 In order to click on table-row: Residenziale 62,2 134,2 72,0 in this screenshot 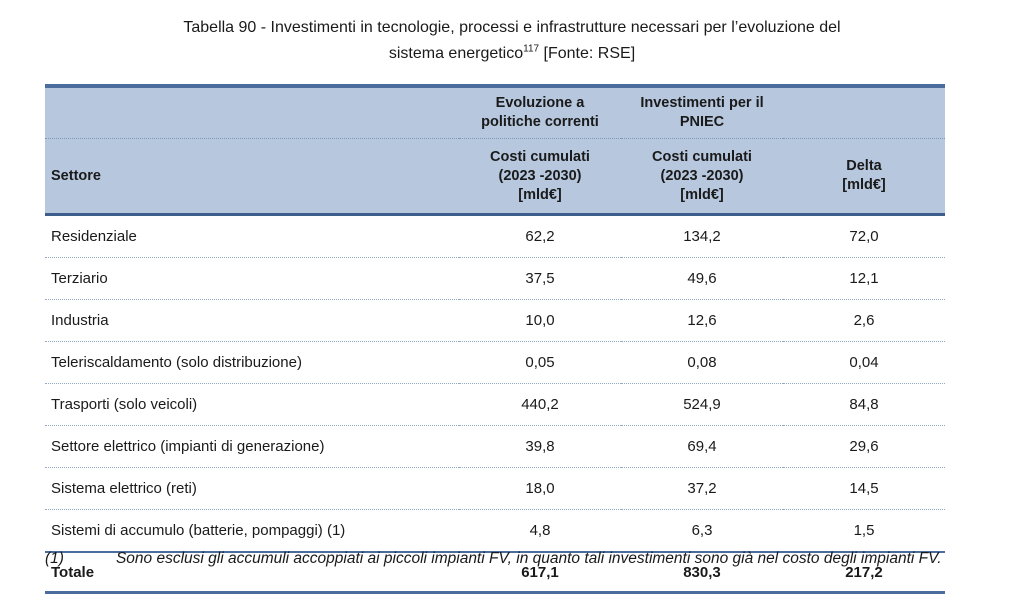, I will do `click(495, 236)`.